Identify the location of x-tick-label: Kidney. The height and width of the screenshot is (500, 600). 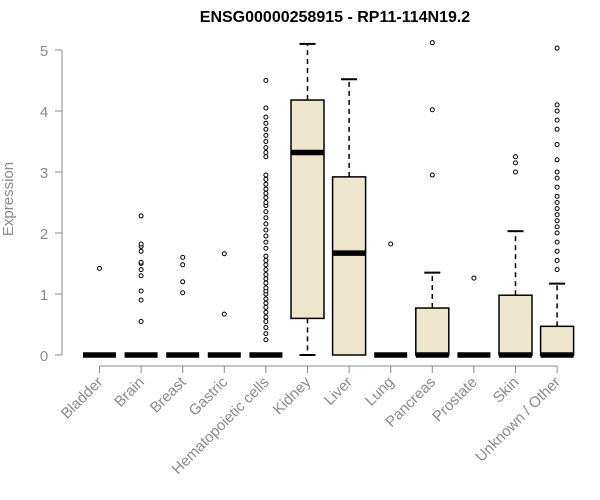
(292, 395).